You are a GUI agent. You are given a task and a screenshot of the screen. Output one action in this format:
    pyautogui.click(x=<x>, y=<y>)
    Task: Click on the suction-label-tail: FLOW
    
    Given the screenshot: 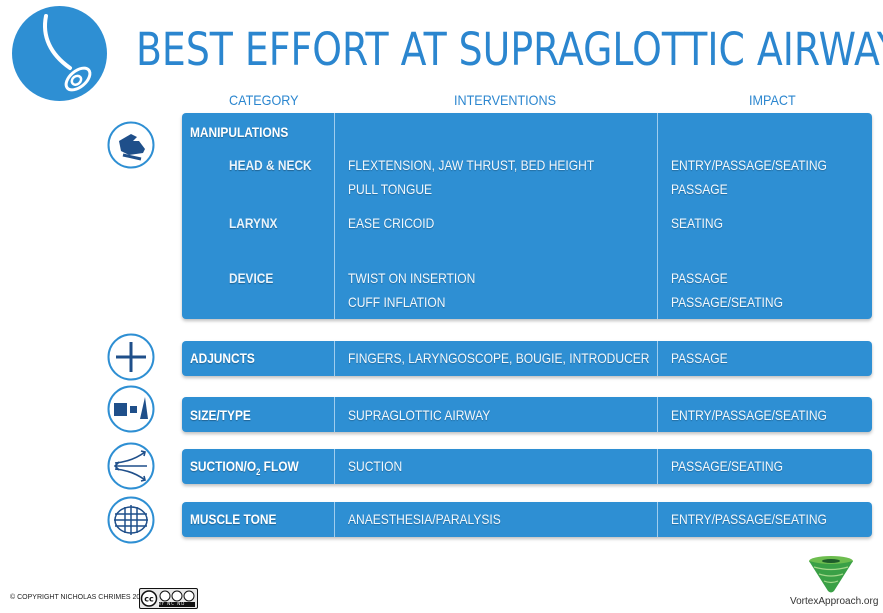 What is the action you would take?
    pyautogui.click(x=279, y=466)
    